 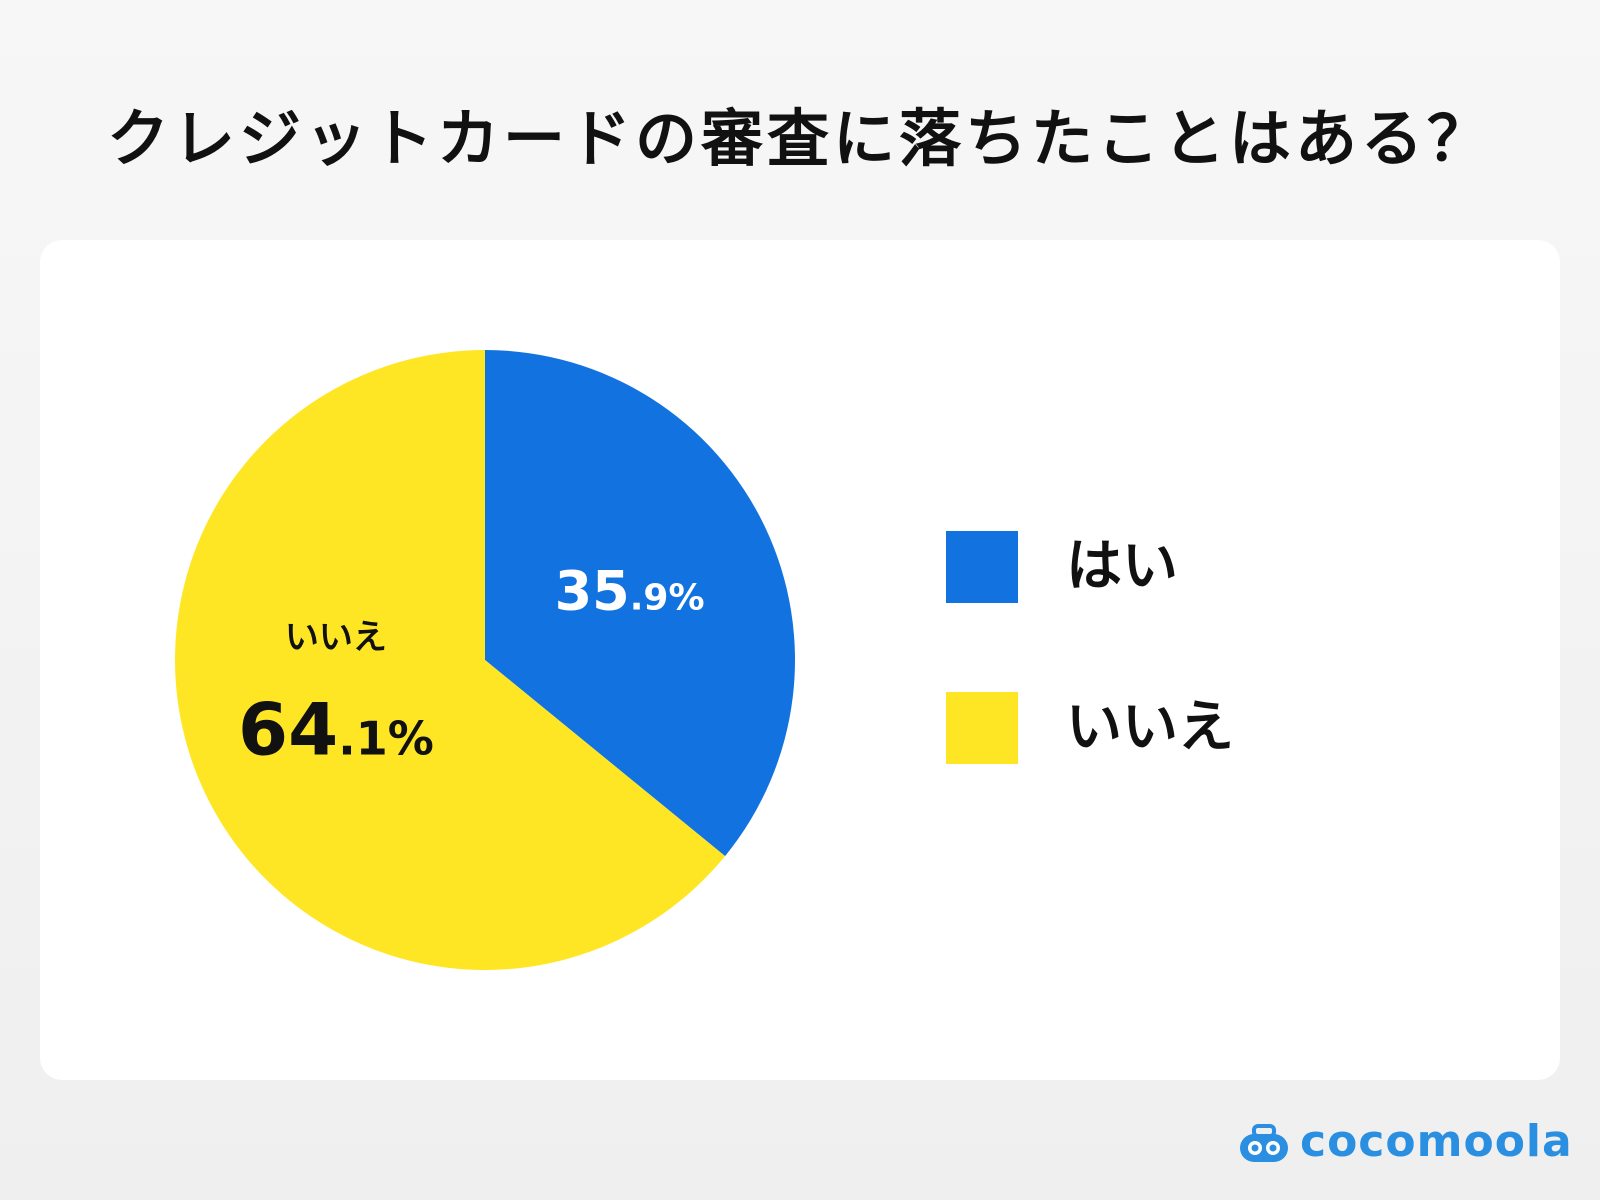 I want to click on legend-label-yes: はい, so click(x=1122, y=566).